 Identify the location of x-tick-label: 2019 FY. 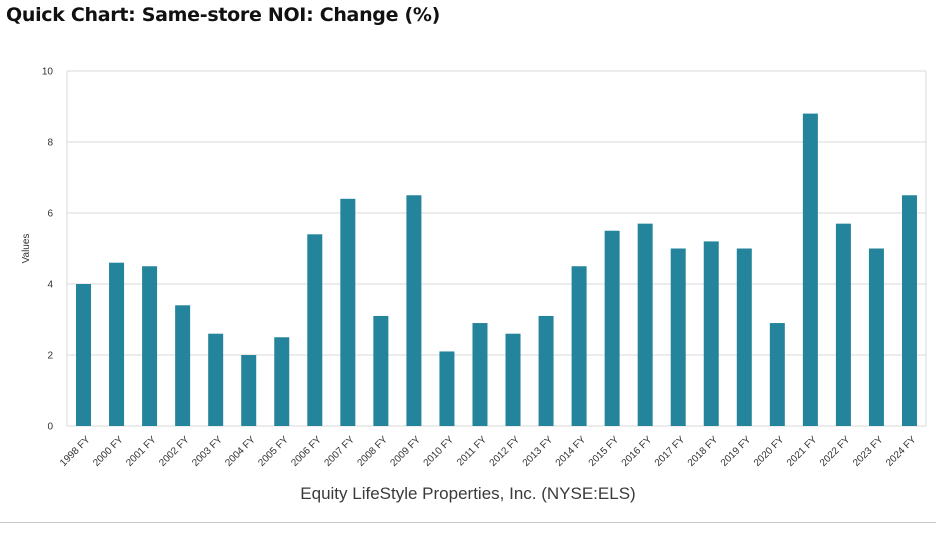
(736, 451).